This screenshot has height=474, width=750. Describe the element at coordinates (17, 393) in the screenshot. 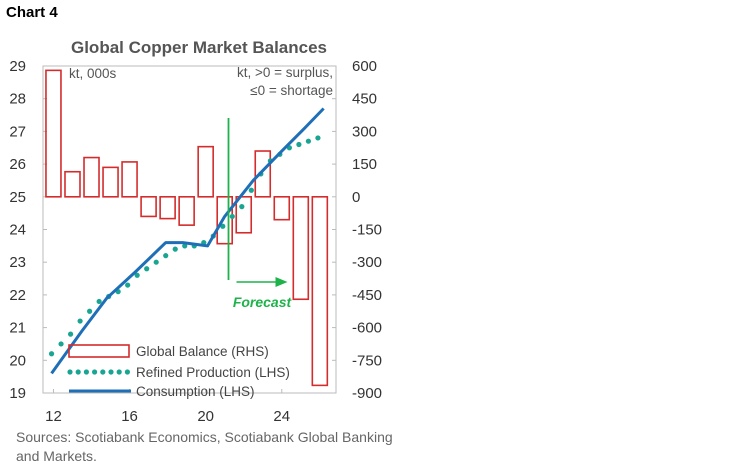

I see `left-tick-label: 19` at that location.